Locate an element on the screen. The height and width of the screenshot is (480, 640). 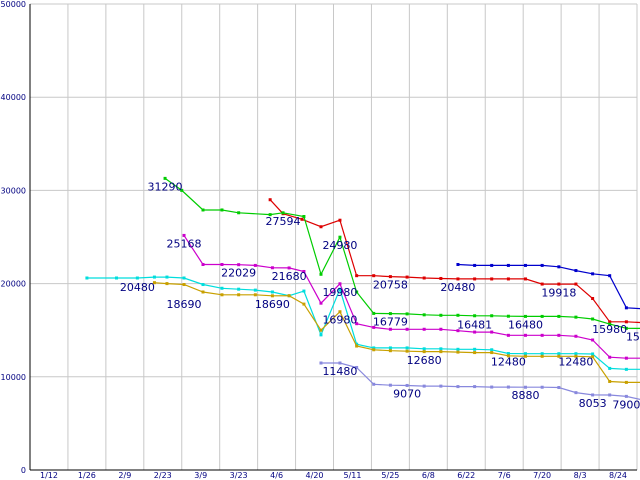
x-tick-label: 3/23 is located at coordinates (239, 475).